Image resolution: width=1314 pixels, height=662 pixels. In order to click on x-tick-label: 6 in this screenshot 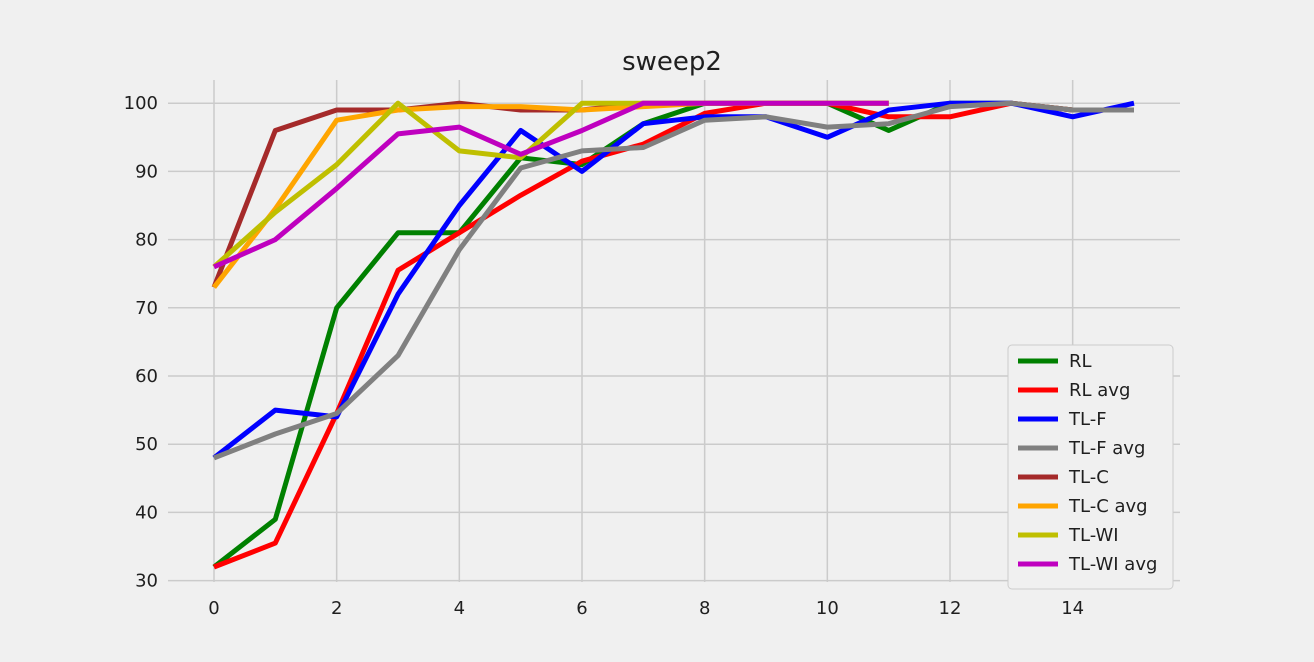, I will do `click(581, 608)`.